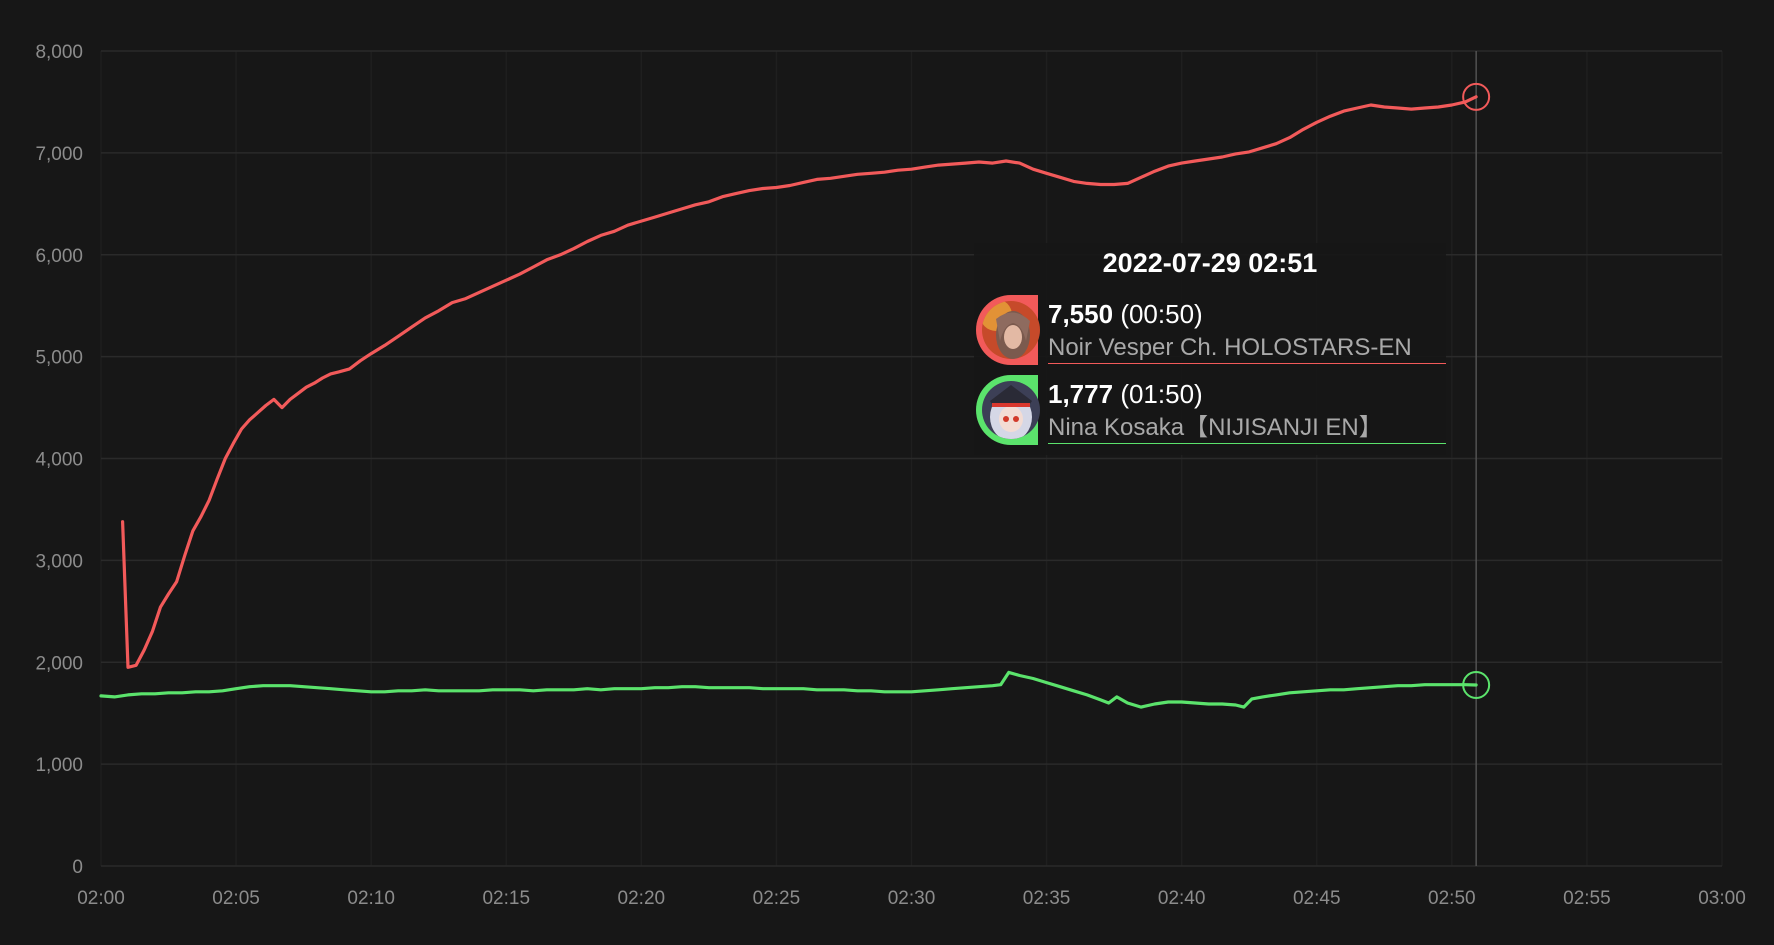 Image resolution: width=1774 pixels, height=945 pixels. Describe the element at coordinates (59, 154) in the screenshot. I see `y-tick-label: 7,000` at that location.